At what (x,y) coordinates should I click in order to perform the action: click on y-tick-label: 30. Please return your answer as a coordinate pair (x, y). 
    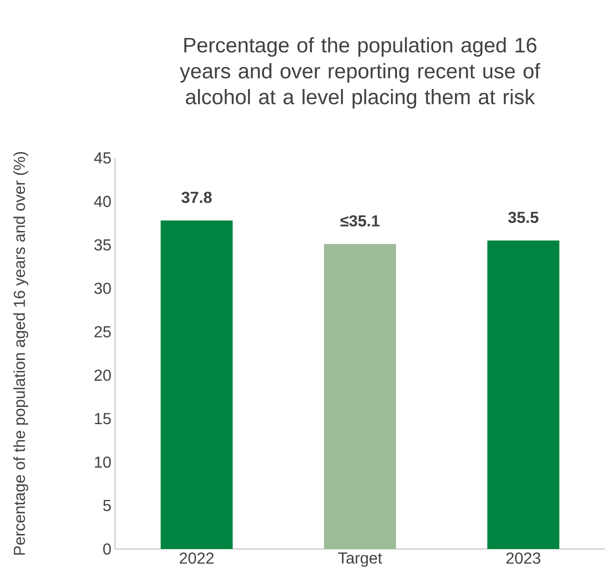
    Looking at the image, I should click on (102, 288).